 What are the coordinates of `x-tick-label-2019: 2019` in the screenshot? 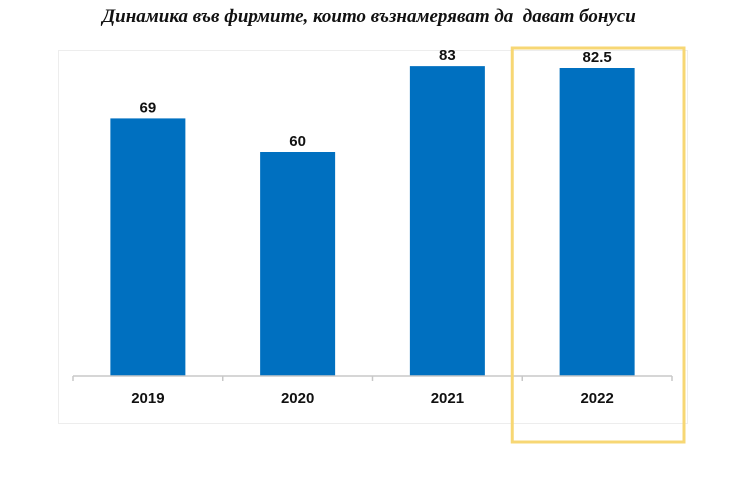 It's located at (147, 398).